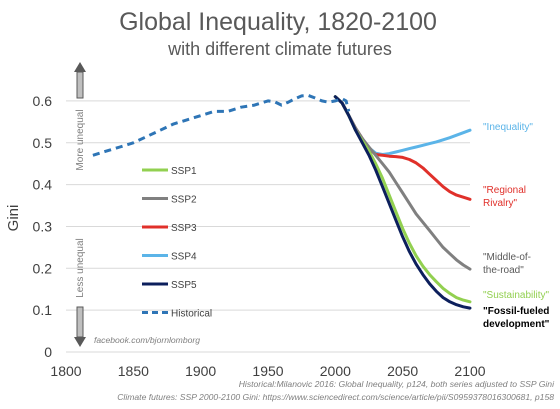  I want to click on series-line-ssp5, so click(402, 202).